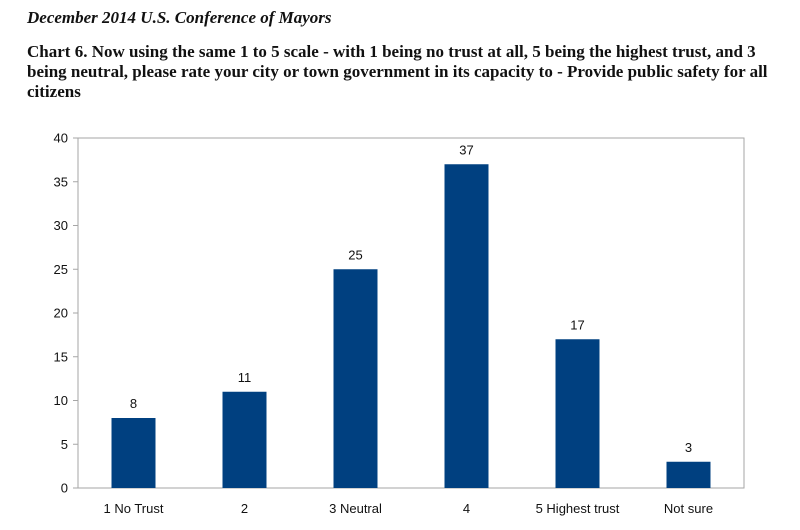 Image resolution: width=800 pixels, height=530 pixels. I want to click on y-tick-label: 20, so click(61, 313).